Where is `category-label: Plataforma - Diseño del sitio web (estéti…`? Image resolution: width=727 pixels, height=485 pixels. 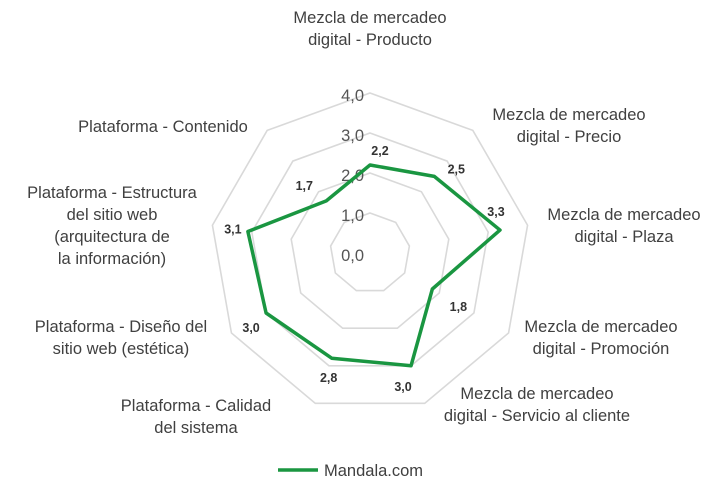
category-label: Plataforma - Diseño del sitio web (estéti… is located at coordinates (121, 338).